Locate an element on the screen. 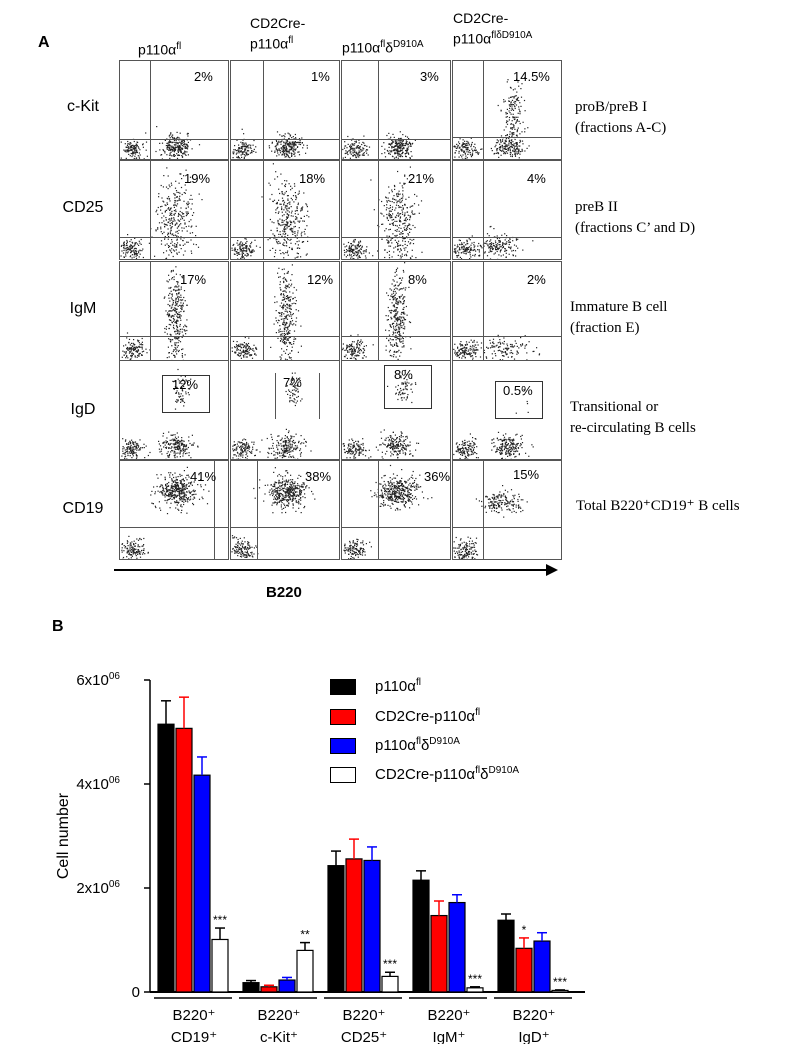 This screenshot has height=1044, width=800. row-label-ckit: c-Kit is located at coordinates (83, 106).